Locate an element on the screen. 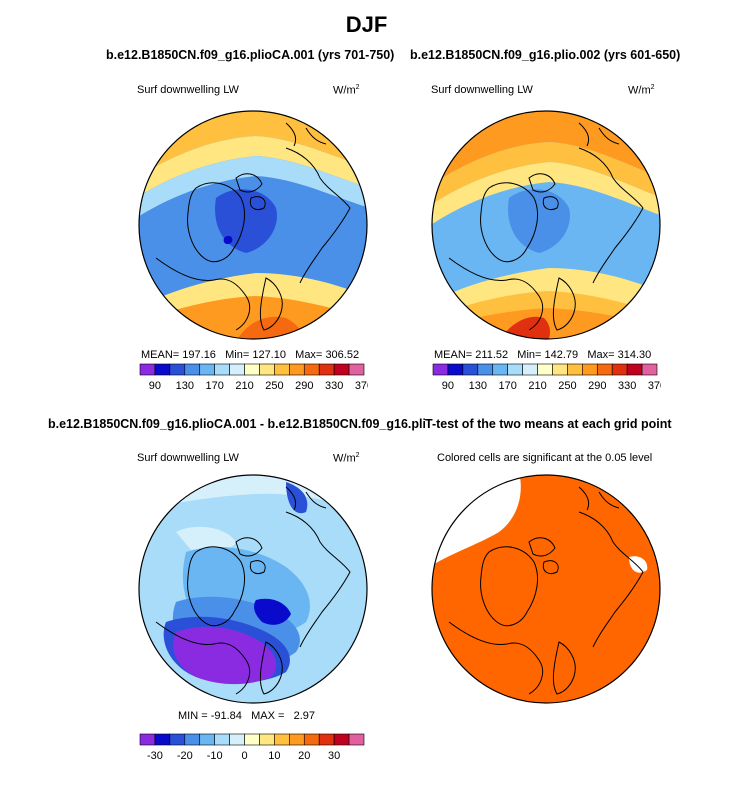  panel4-insignificant-area is located at coordinates (638, 564).